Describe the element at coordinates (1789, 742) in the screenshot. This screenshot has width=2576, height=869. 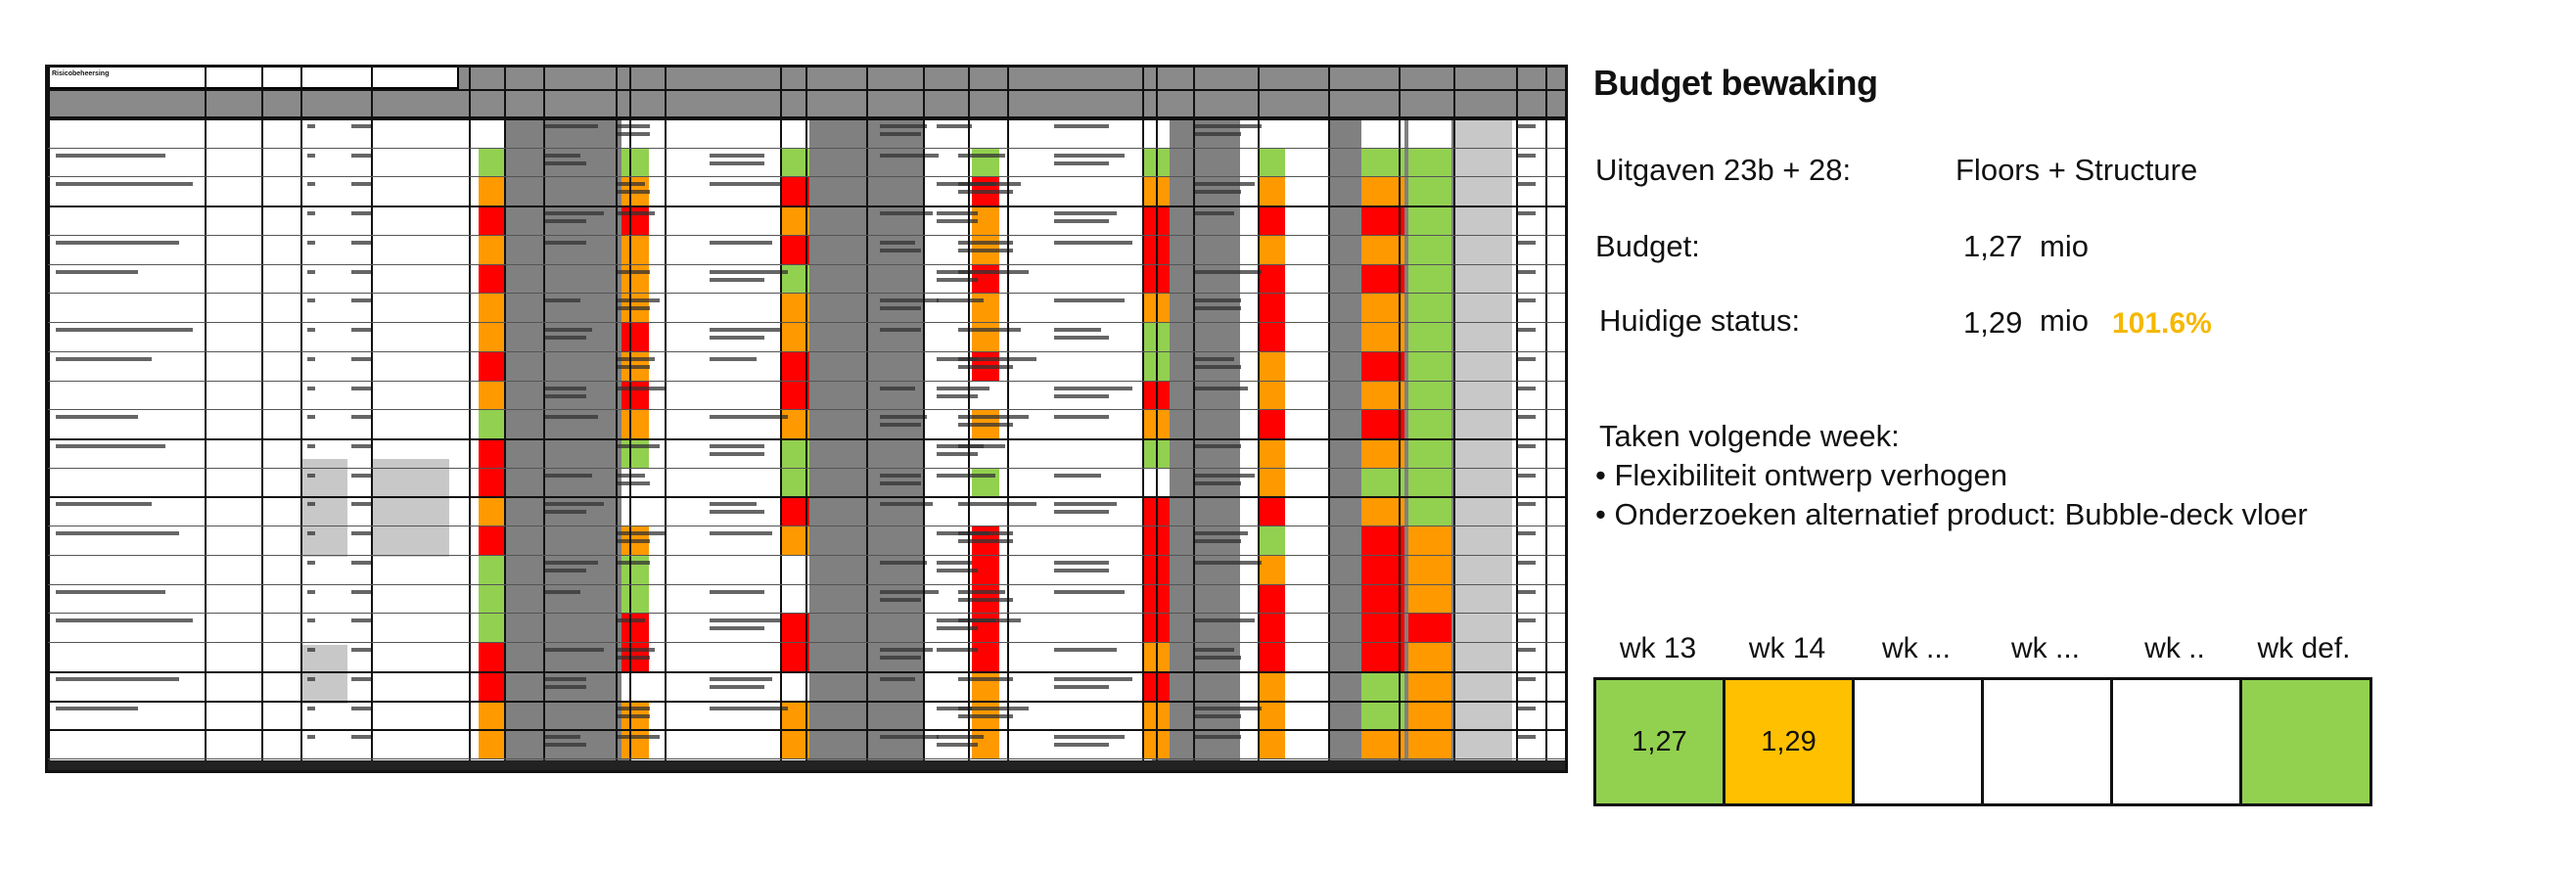
I see `week-box: 1,29` at that location.